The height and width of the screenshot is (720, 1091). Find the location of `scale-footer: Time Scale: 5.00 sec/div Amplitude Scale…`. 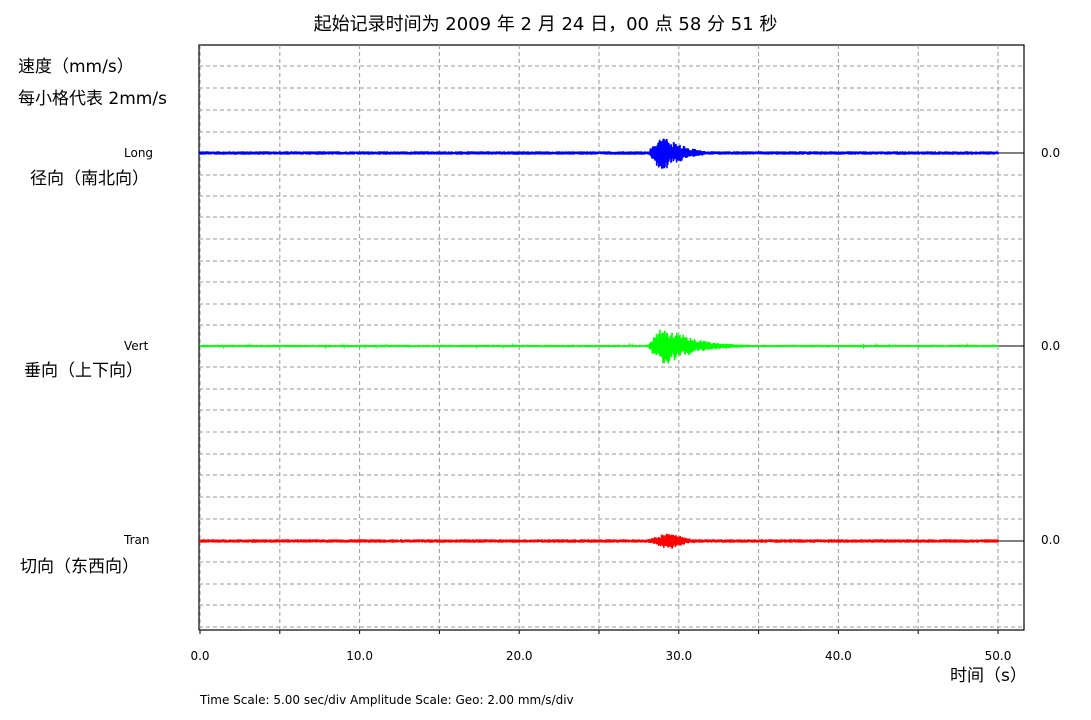

scale-footer: Time Scale: 5.00 sec/div Amplitude Scale… is located at coordinates (387, 700).